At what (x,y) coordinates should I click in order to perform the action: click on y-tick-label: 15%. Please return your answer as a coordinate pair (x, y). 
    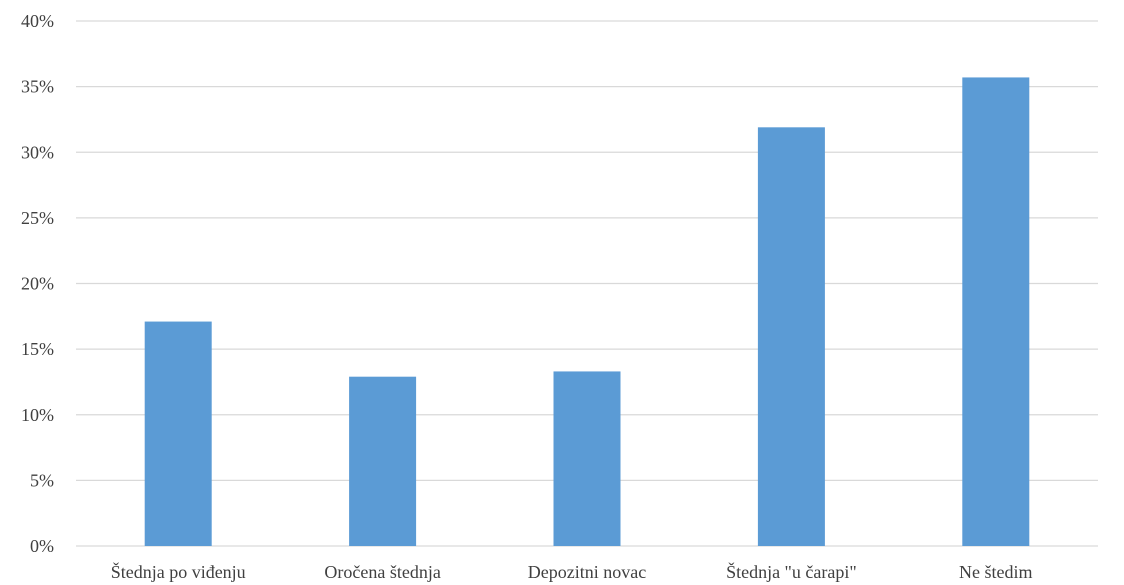
    Looking at the image, I should click on (37, 349).